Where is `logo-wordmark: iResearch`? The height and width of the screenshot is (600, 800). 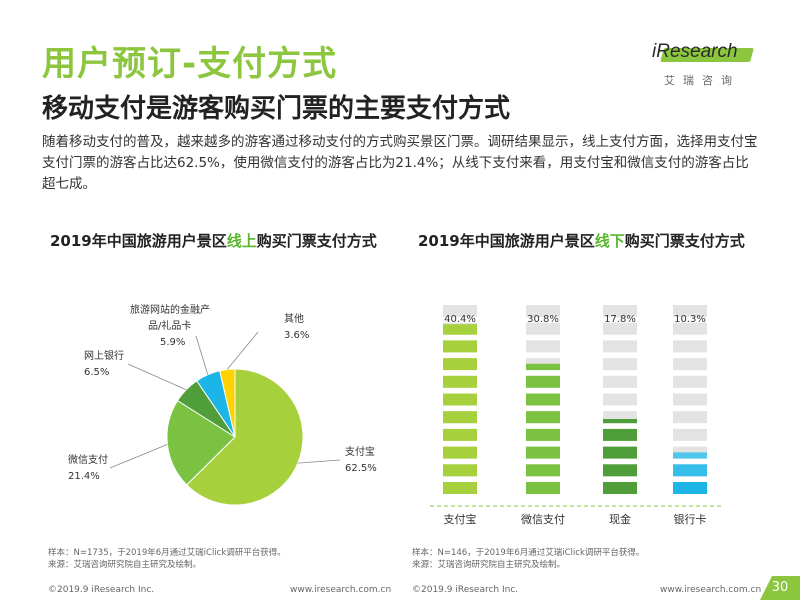 logo-wordmark: iResearch is located at coordinates (695, 51).